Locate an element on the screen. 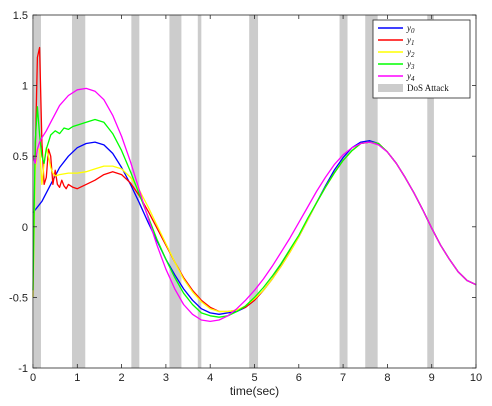 The height and width of the screenshot is (406, 492). legend-label-dos: DoS Attack is located at coordinates (428, 88).